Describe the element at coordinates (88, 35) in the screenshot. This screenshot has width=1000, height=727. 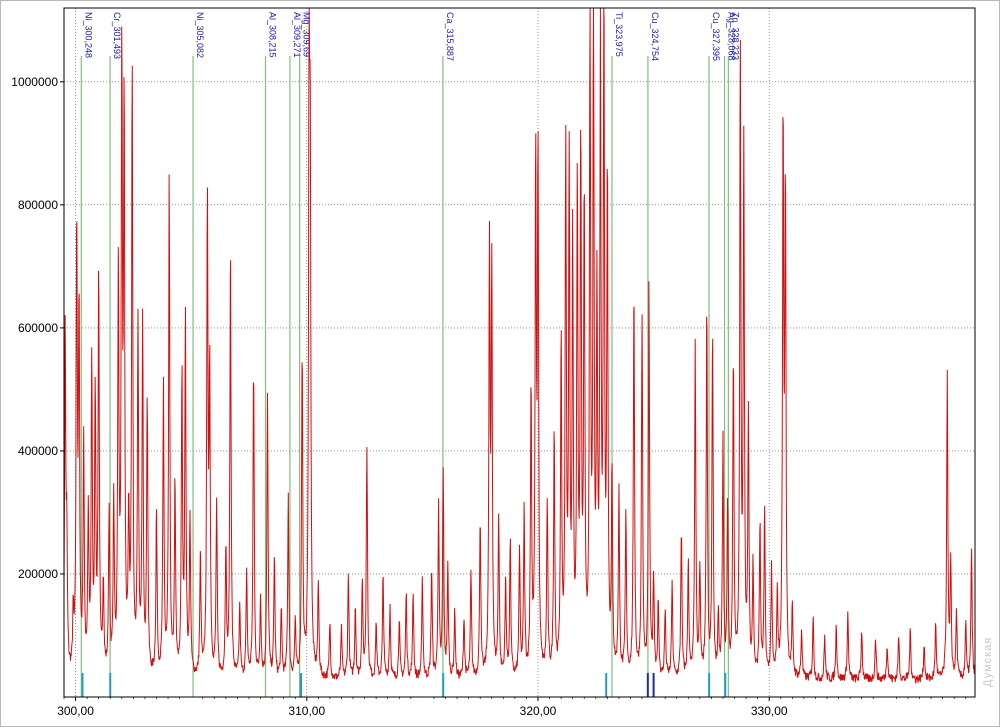
I see `element-label: Ni_300,248` at that location.